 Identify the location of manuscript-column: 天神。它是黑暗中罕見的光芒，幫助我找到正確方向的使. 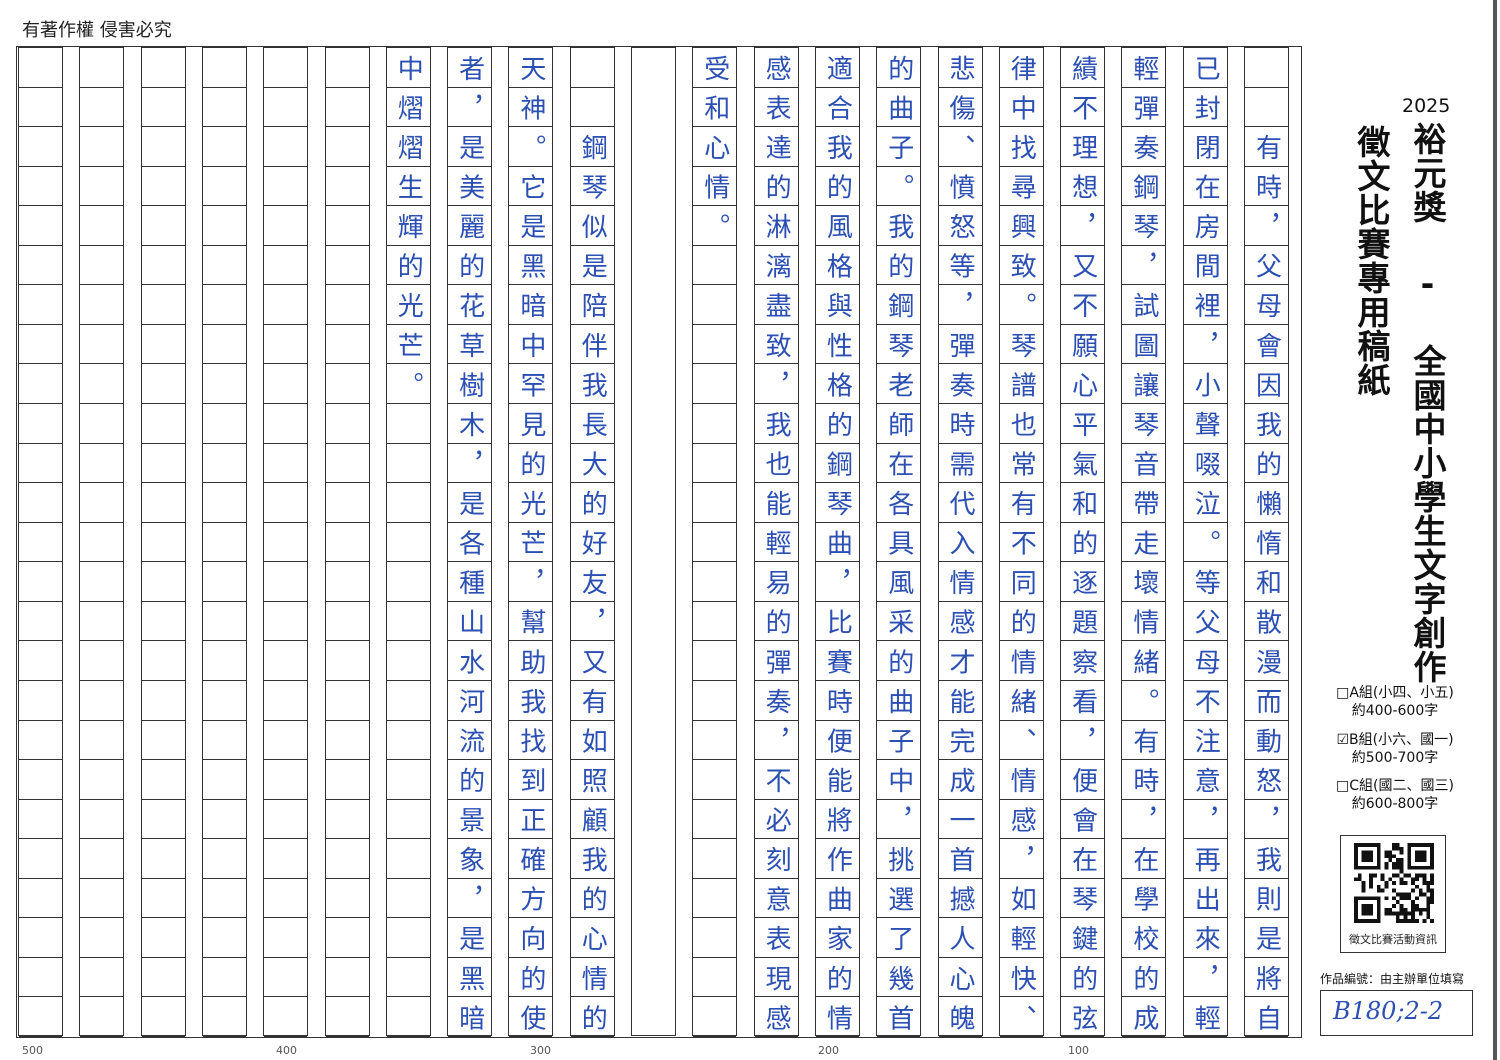
(531, 545).